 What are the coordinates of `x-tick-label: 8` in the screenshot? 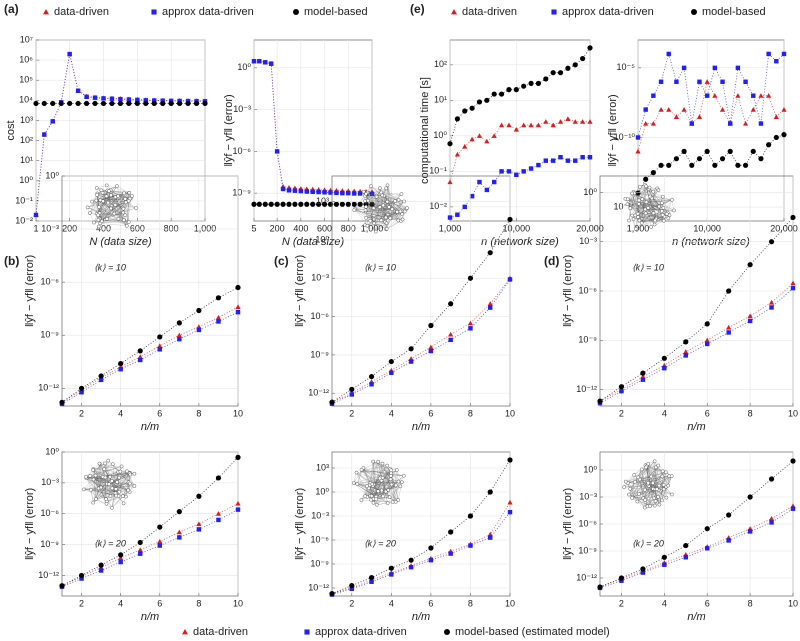 It's located at (198, 413).